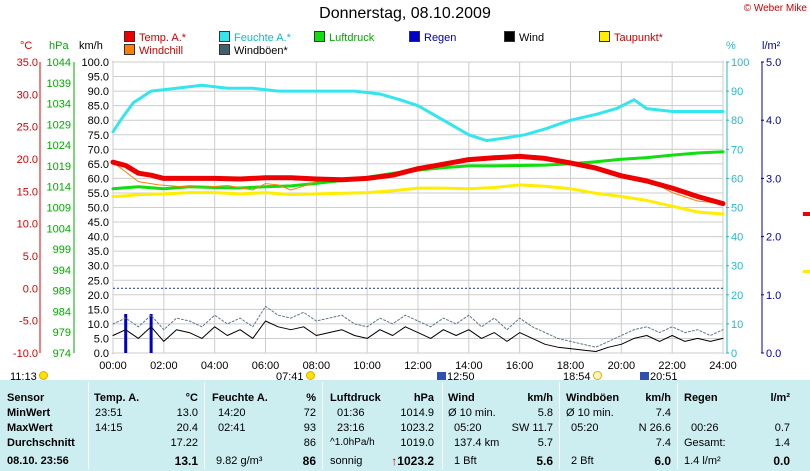 Image resolution: width=810 pixels, height=471 pixels. I want to click on wind-tick-label: 45.0, so click(98, 223).